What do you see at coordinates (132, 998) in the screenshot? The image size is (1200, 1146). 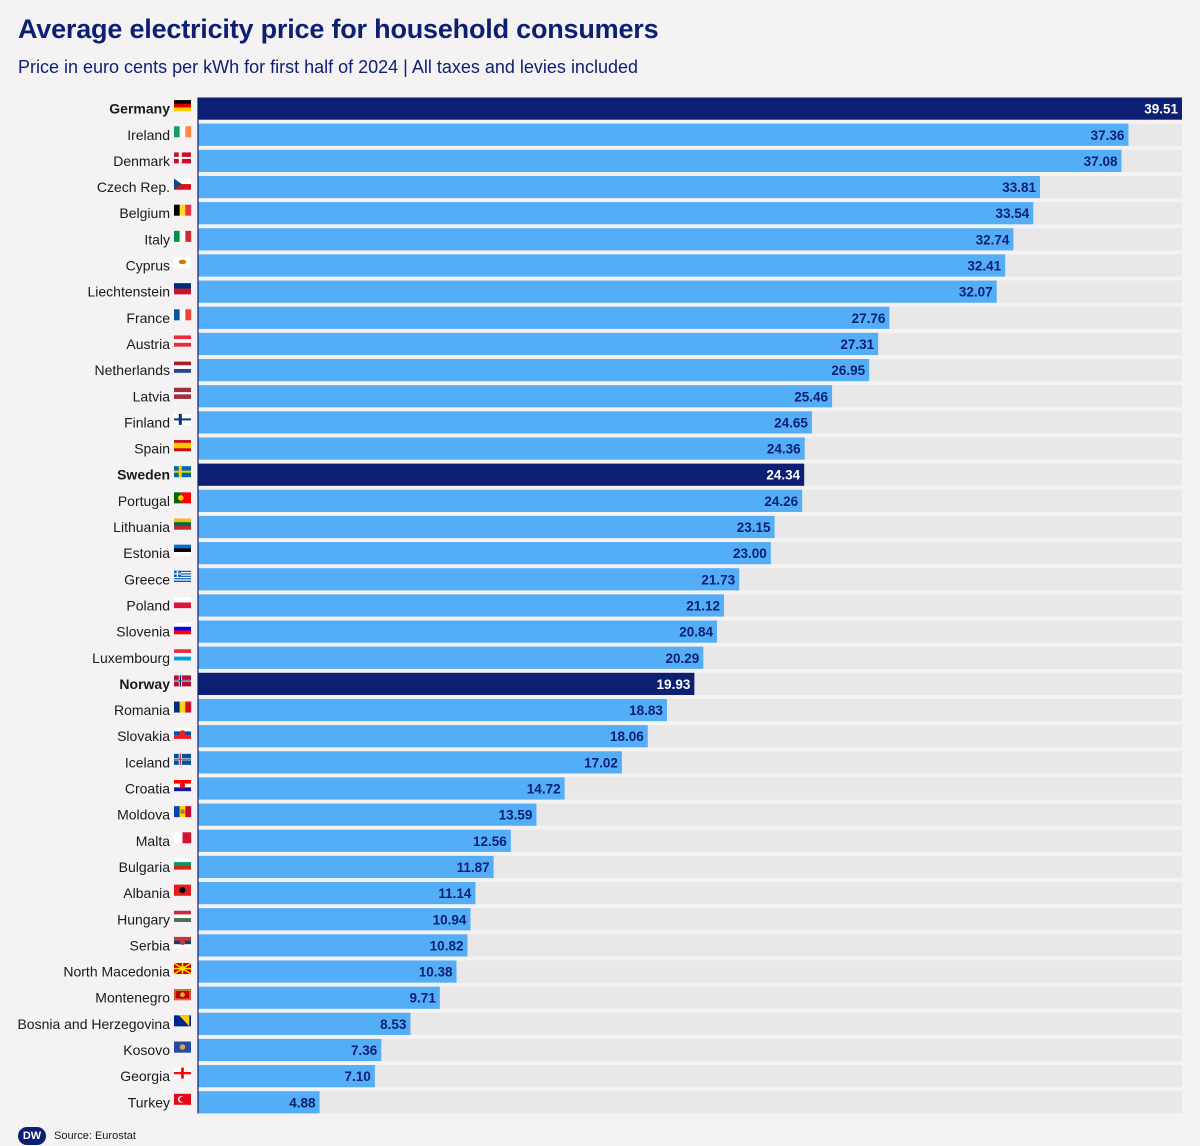 I see `category-label: Montenegro` at bounding box center [132, 998].